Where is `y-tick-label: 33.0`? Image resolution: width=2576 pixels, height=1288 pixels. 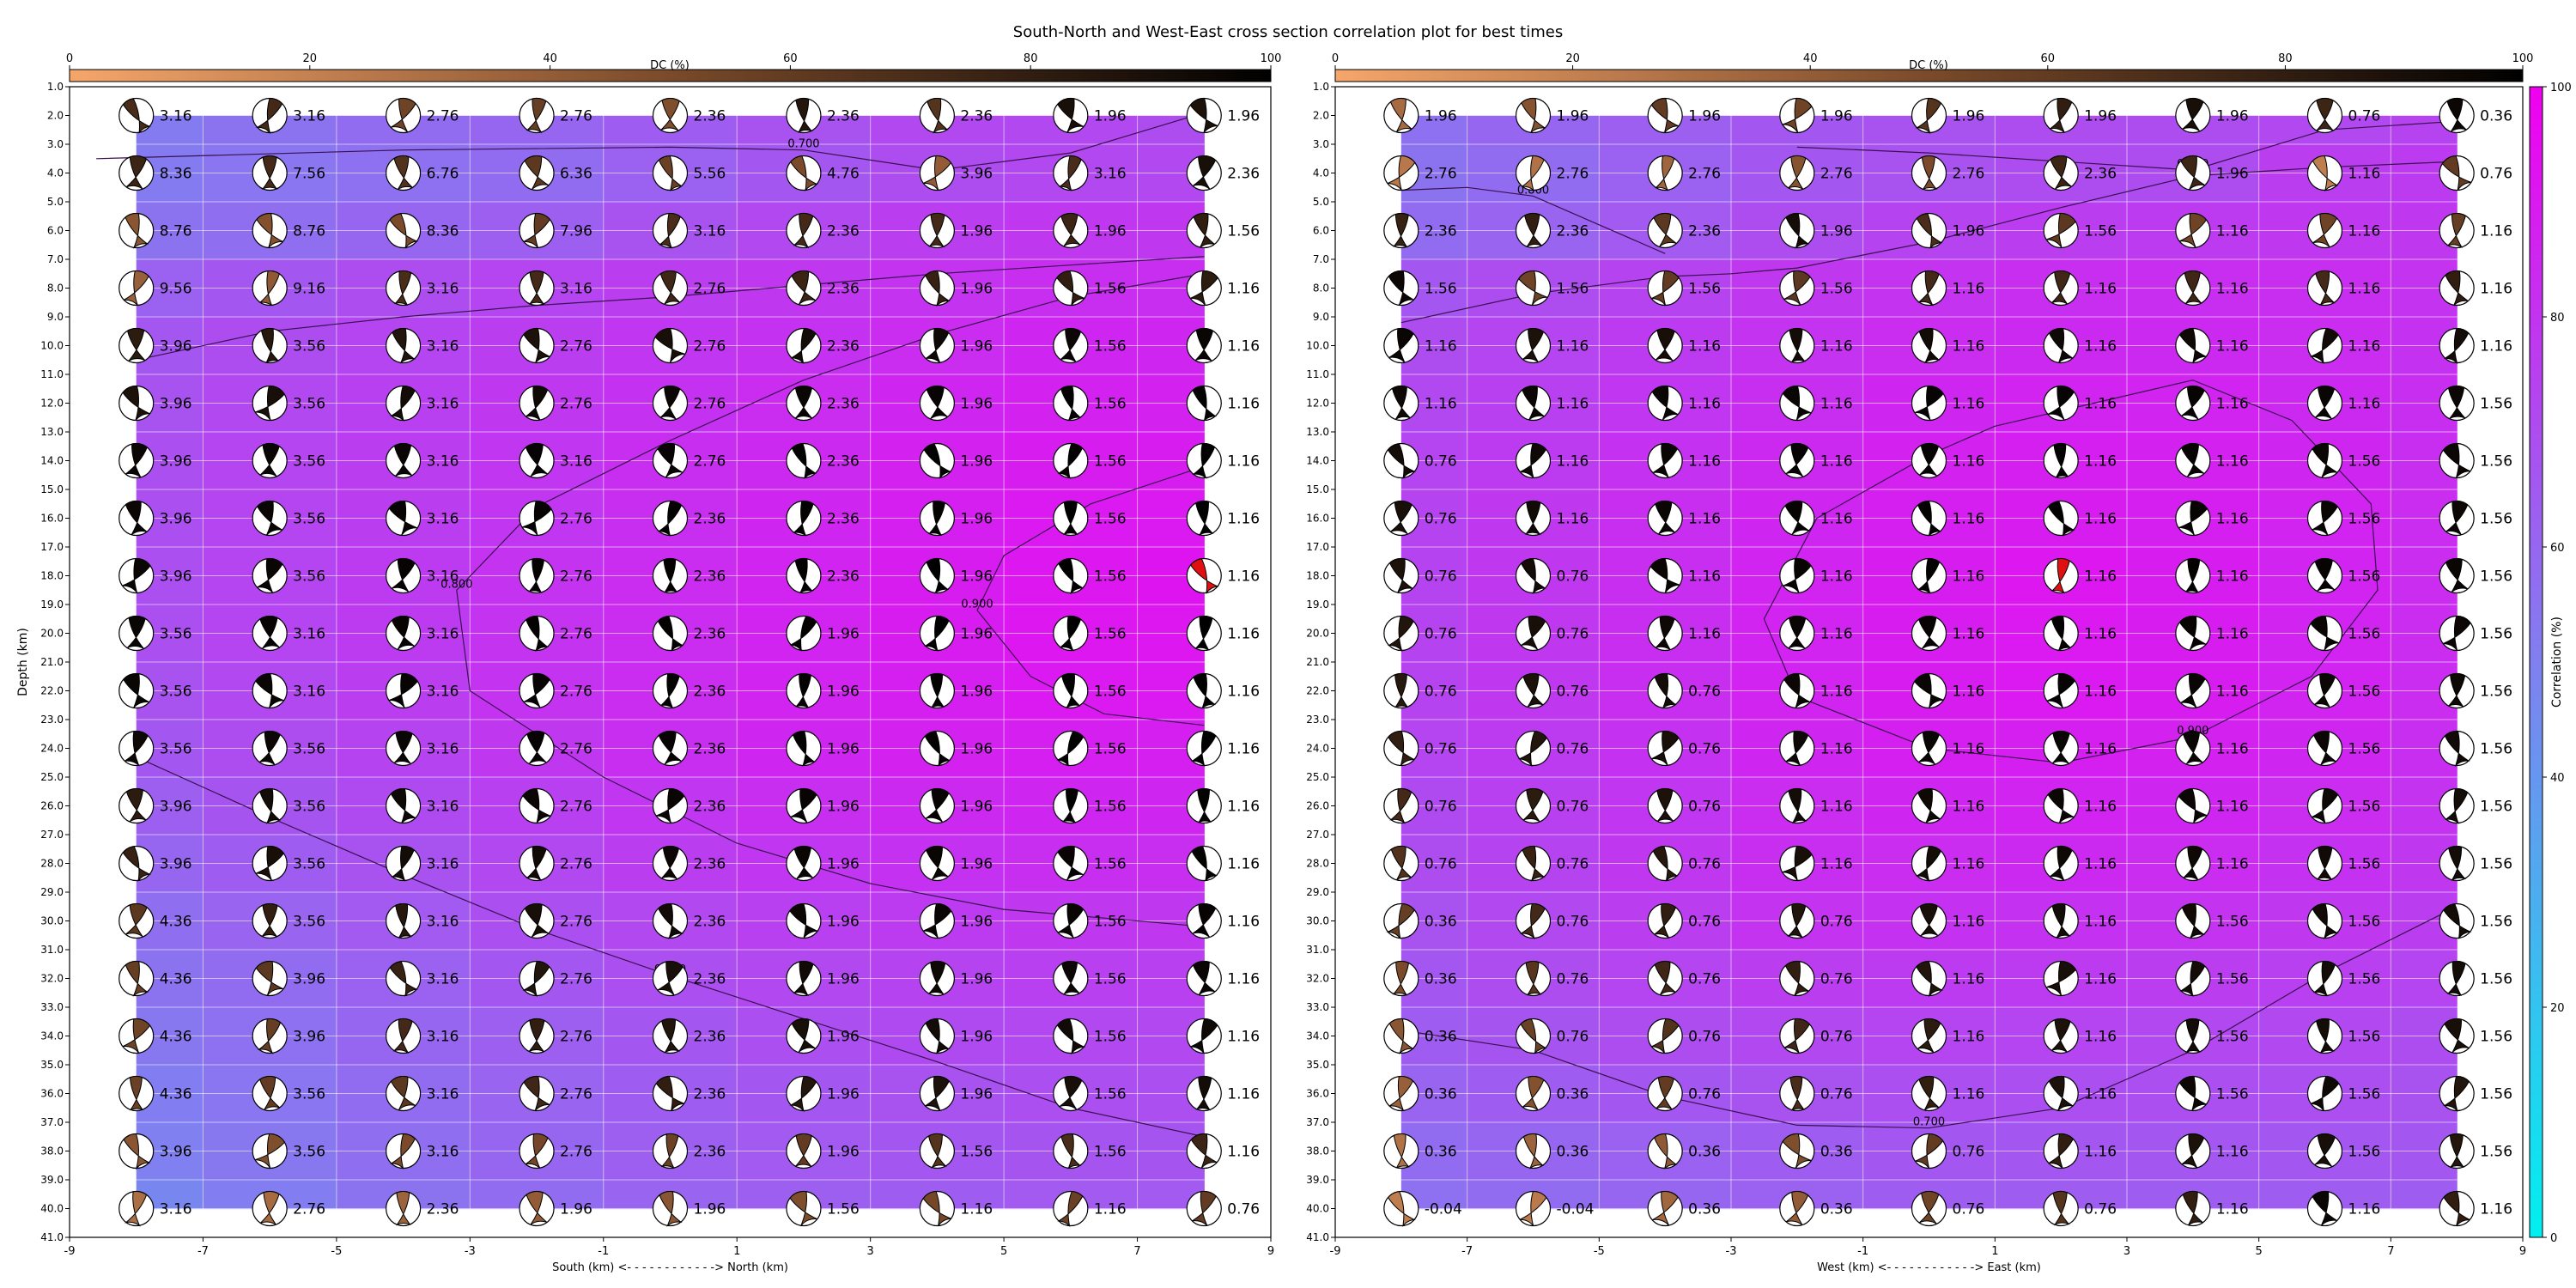 y-tick-label: 33.0 is located at coordinates (1317, 1007).